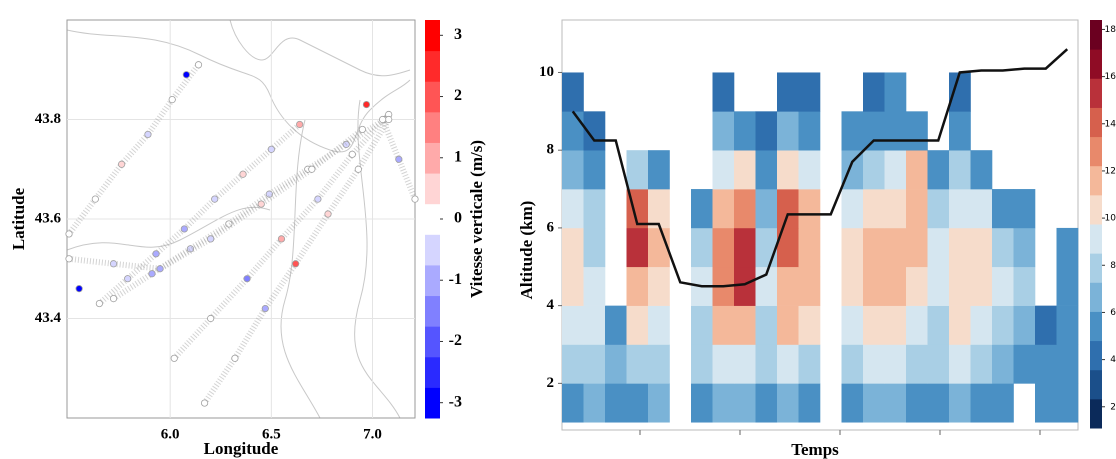 The width and height of the screenshot is (1116, 459). Describe the element at coordinates (133, 149) in the screenshot. I see `flight-track` at that location.